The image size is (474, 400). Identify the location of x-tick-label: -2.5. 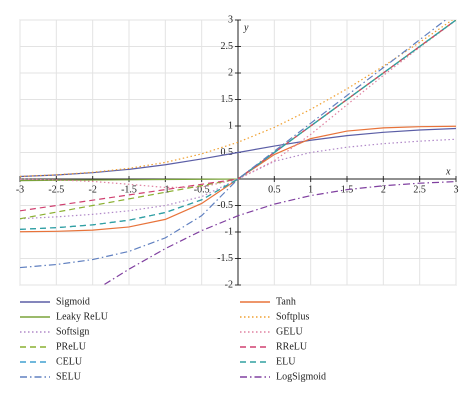
(56, 189).